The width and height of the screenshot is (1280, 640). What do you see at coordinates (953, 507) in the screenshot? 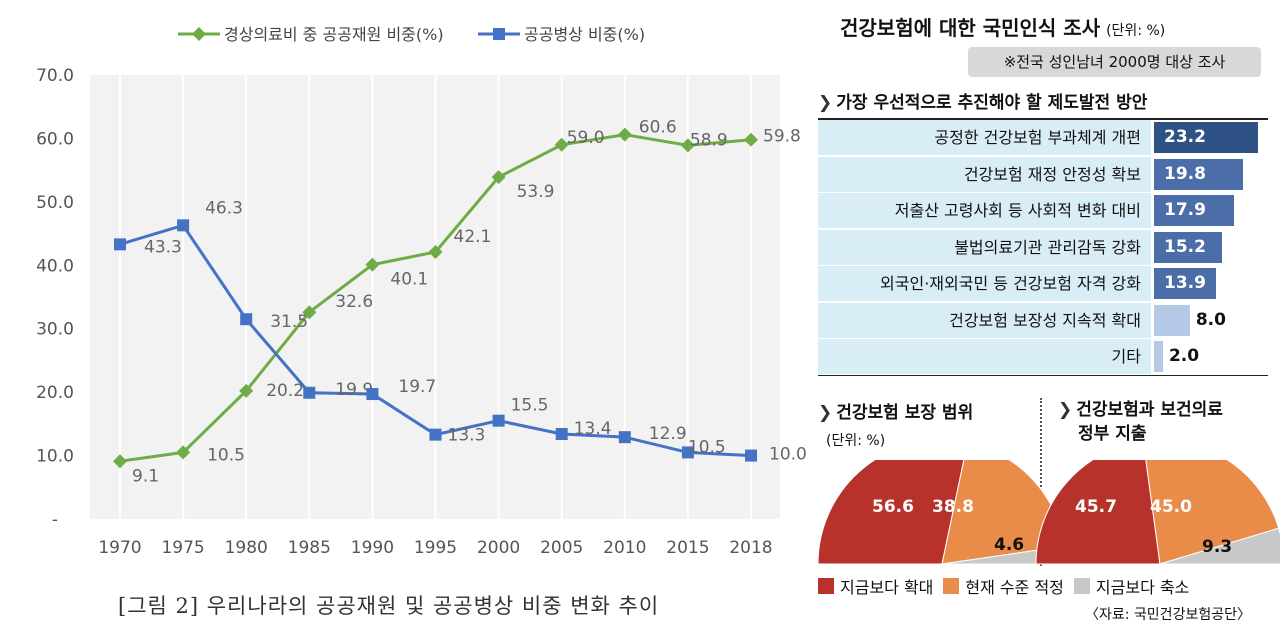
I see `pie-value-label: 38.8` at bounding box center [953, 507].